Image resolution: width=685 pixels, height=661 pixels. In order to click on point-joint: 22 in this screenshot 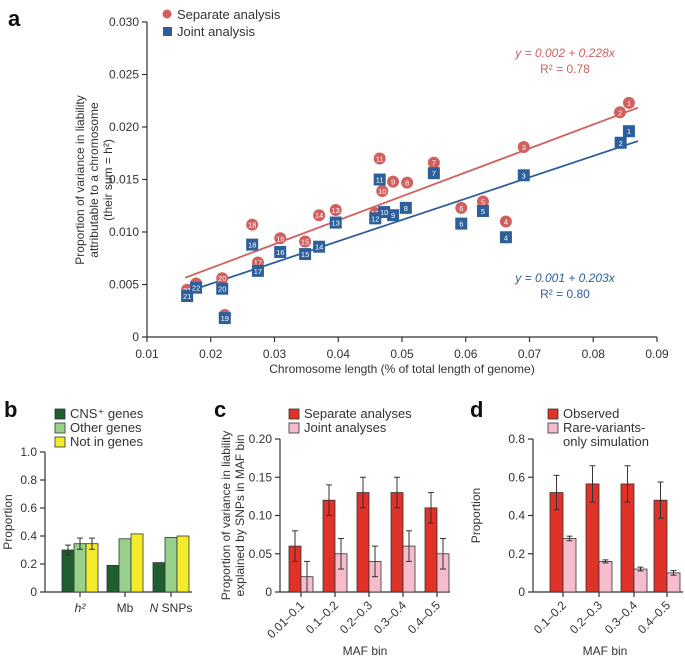, I will do `click(196, 287)`.